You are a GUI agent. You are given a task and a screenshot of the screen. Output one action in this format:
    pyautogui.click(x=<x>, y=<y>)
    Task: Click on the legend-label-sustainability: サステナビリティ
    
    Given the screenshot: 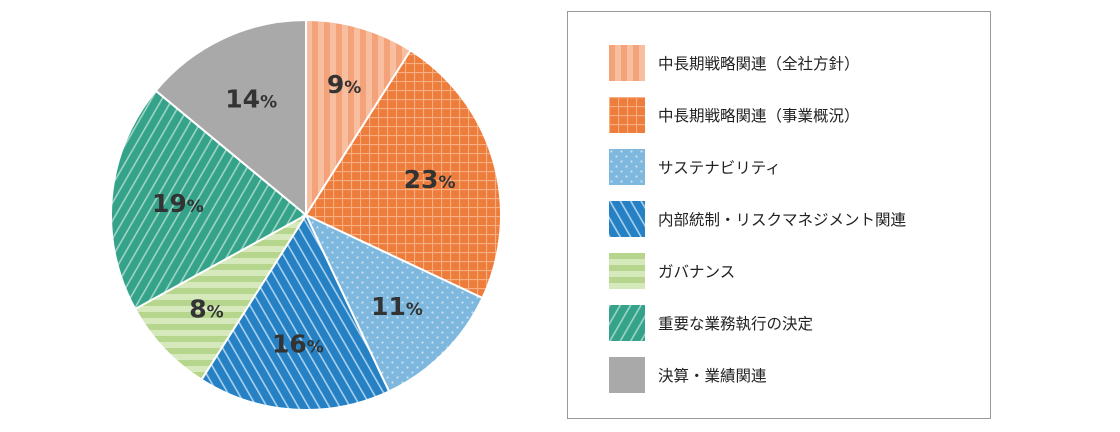 What is the action you would take?
    pyautogui.click(x=719, y=168)
    